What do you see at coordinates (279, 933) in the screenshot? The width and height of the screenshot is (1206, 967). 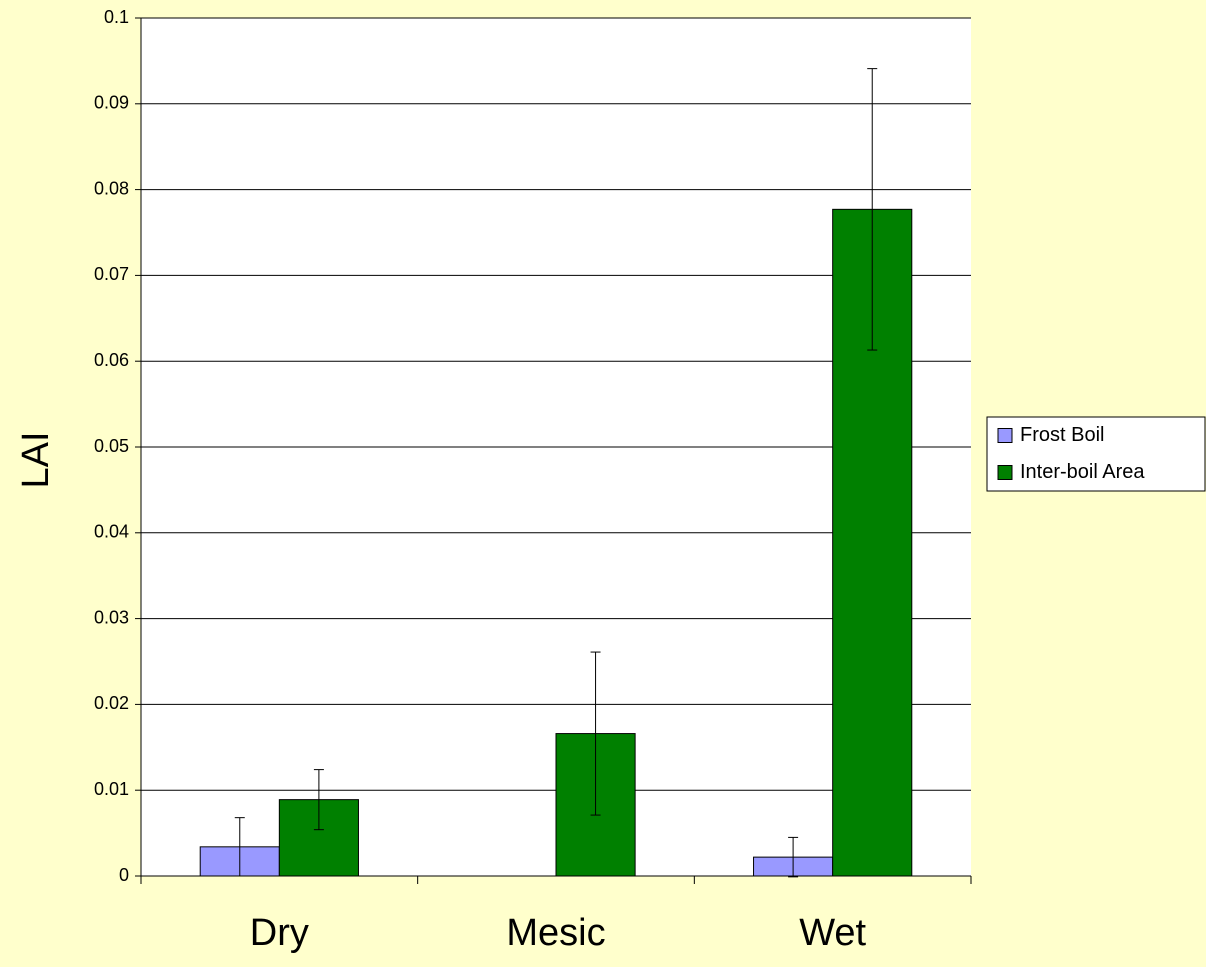 I see `x-tick-label: Dry` at bounding box center [279, 933].